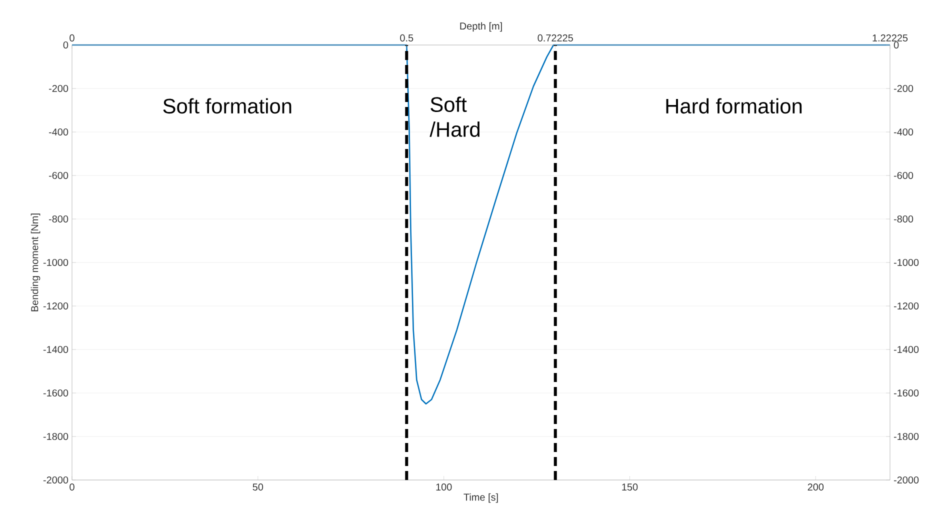 The height and width of the screenshot is (522, 936). What do you see at coordinates (55, 306) in the screenshot?
I see `y-tick-label: -1200` at bounding box center [55, 306].